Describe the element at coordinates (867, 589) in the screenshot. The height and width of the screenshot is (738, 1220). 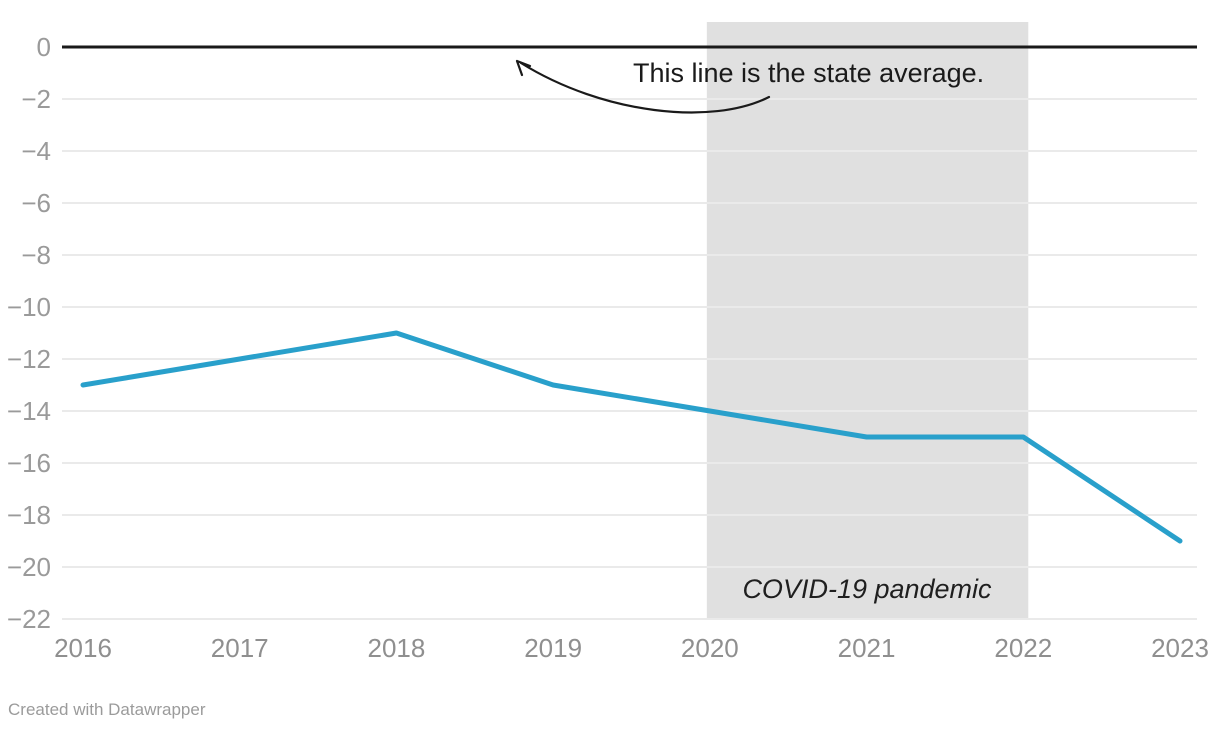
I see `range-highlight-label: COVID-19 pandemic` at that location.